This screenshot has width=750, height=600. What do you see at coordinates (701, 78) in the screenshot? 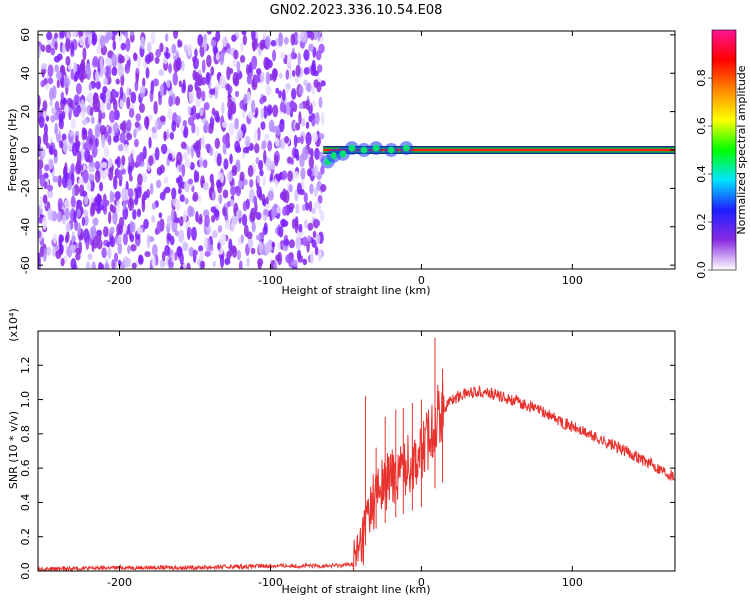
I see `colorbar-tick-label: 0.8` at bounding box center [701, 78].